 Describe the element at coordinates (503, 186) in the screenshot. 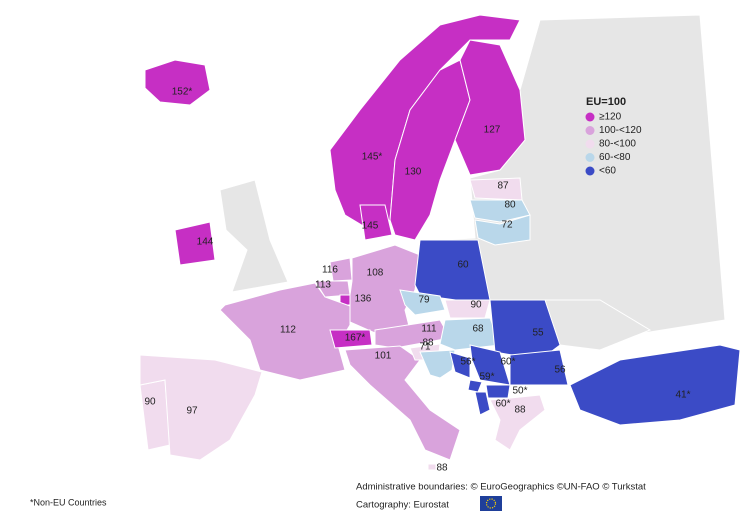

I see `country-value: 87` at that location.